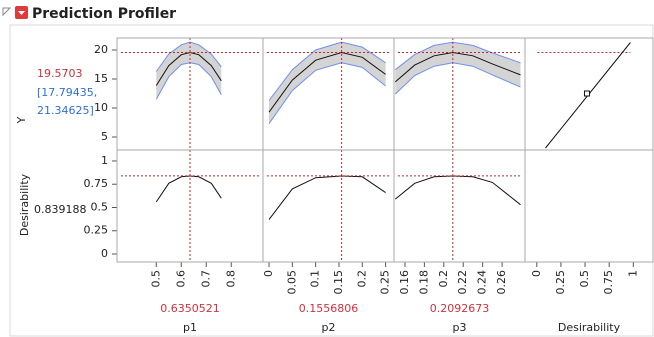  I want to click on y-tick-label: 5, so click(104, 136).